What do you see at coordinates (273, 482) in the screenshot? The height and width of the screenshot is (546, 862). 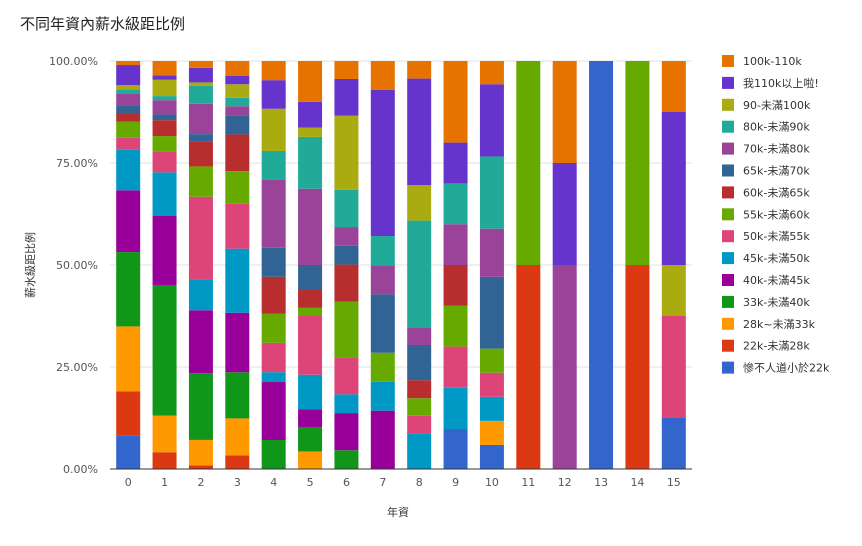 I see `x-tick-label: 4` at bounding box center [273, 482].